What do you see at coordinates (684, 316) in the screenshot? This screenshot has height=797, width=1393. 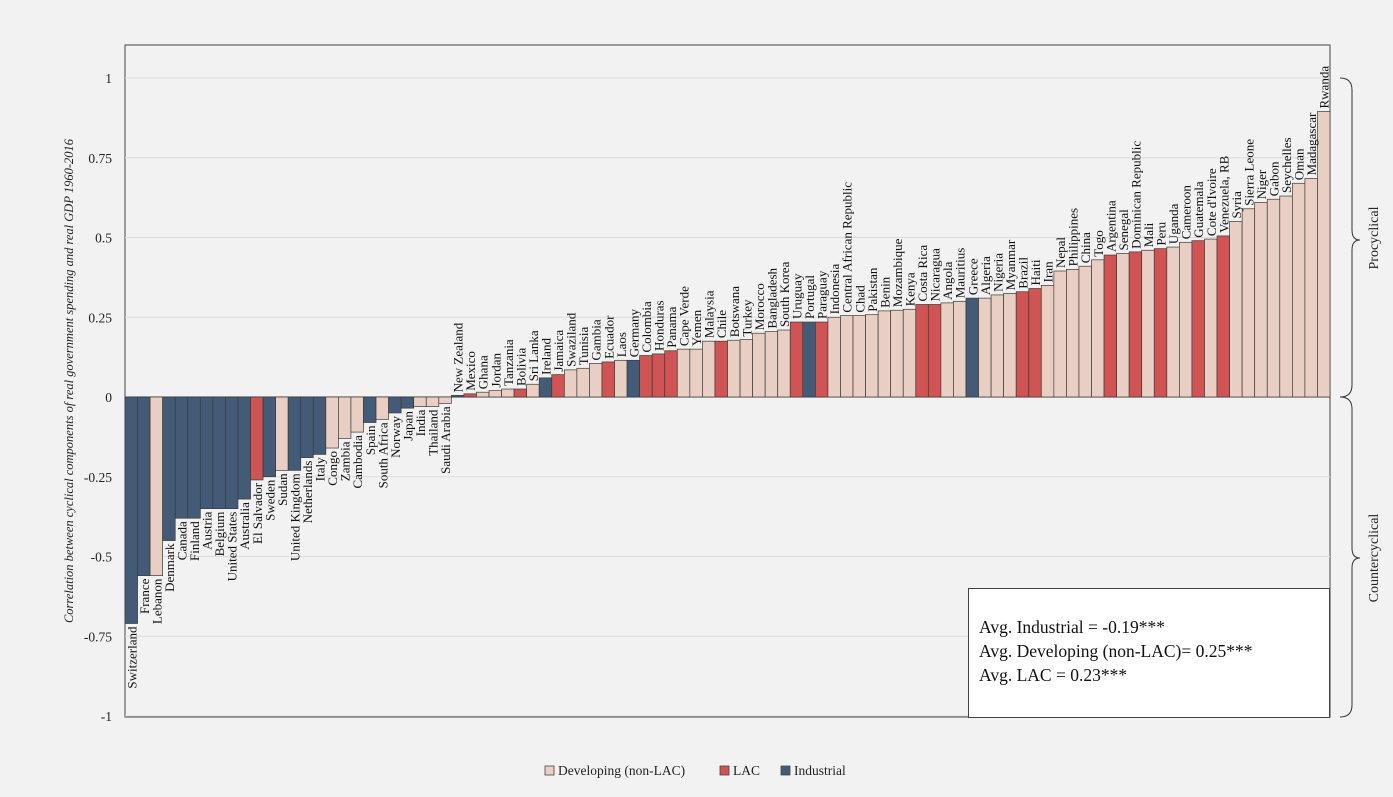 I see `category-label: Cape Verde` at bounding box center [684, 316].